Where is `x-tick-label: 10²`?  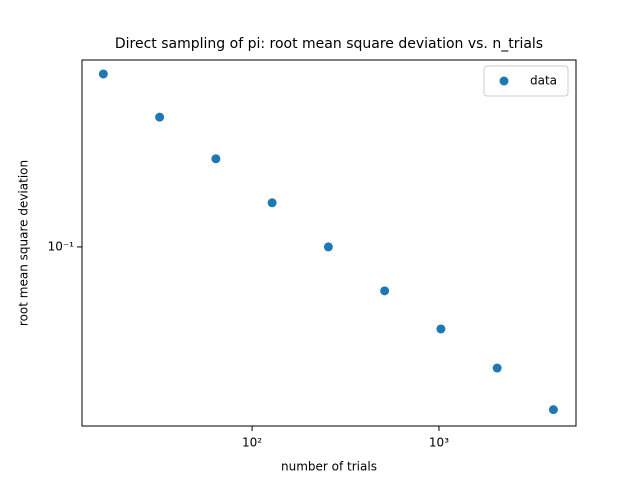 x-tick-label: 10² is located at coordinates (252, 443).